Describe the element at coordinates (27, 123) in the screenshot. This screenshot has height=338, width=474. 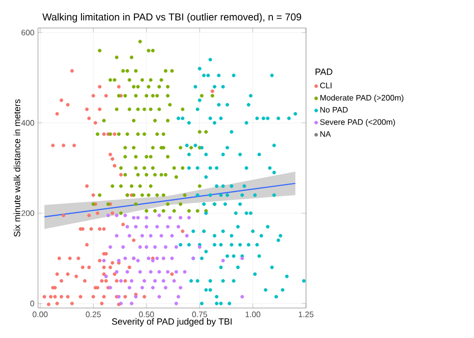
I see `y-tick-label: 400` at that location.